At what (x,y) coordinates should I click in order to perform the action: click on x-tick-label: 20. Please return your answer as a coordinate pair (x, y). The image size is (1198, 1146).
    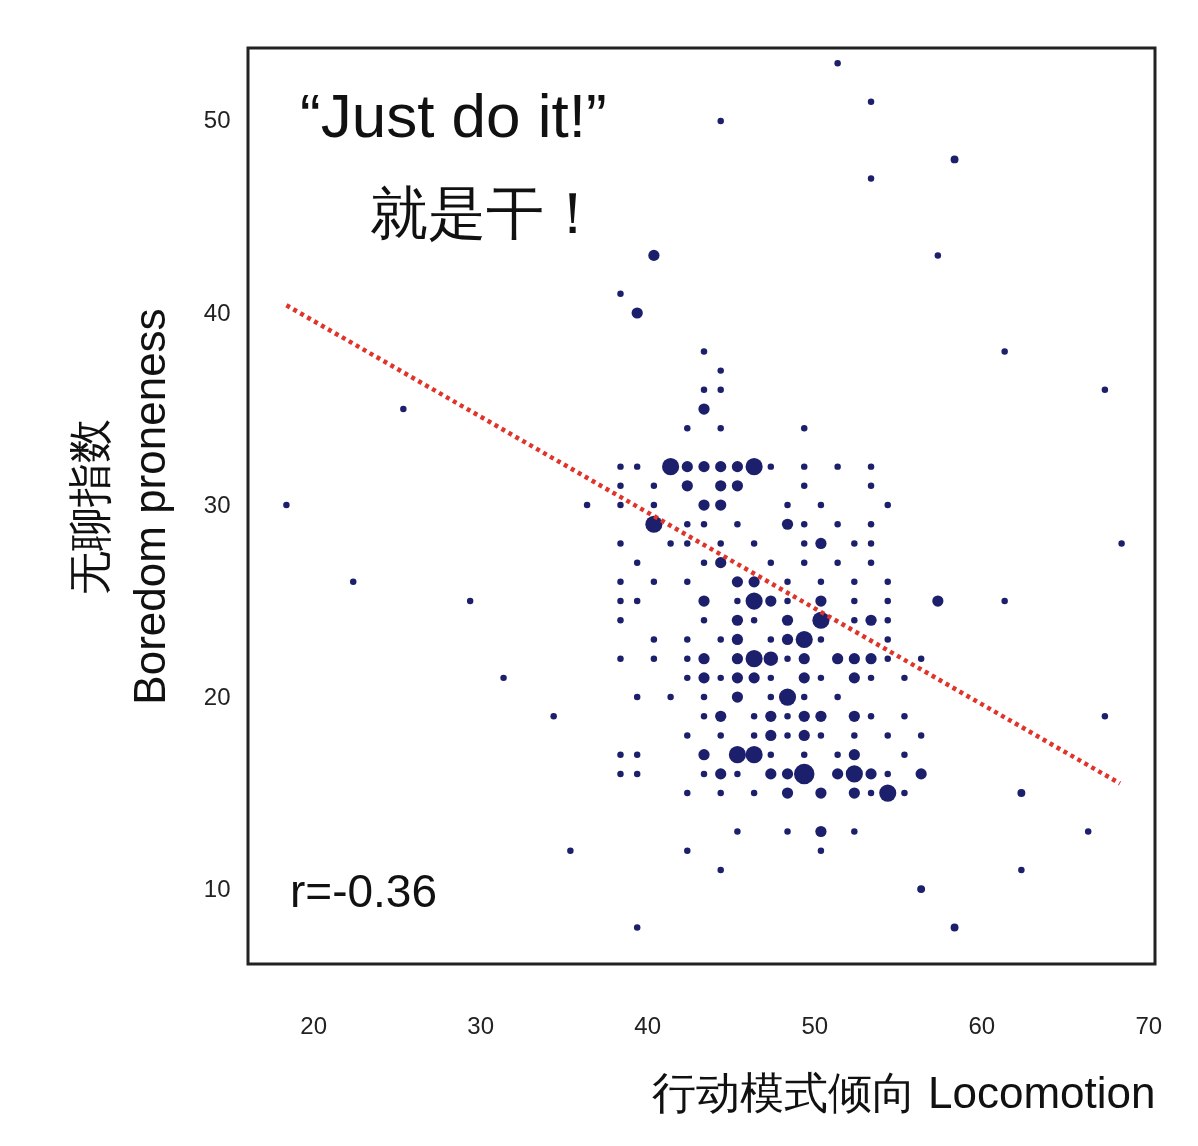
    Looking at the image, I should click on (313, 1025).